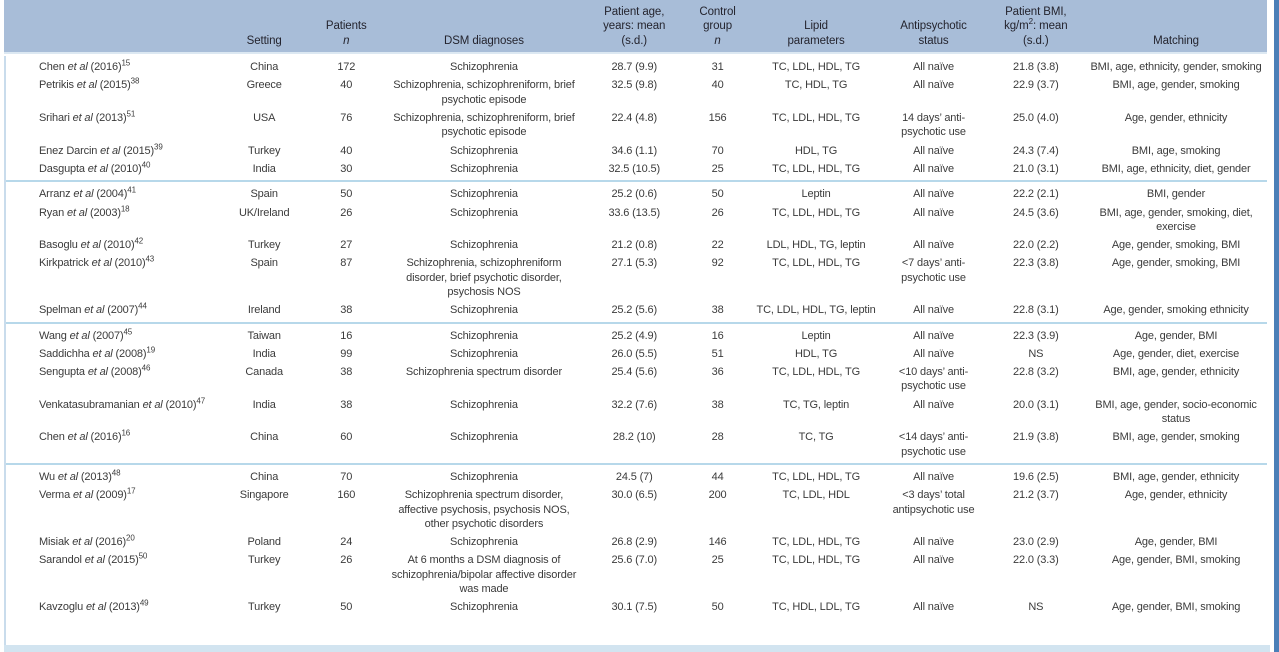  Describe the element at coordinates (346, 67) in the screenshot. I see `cell-patients_n: 172` at that location.